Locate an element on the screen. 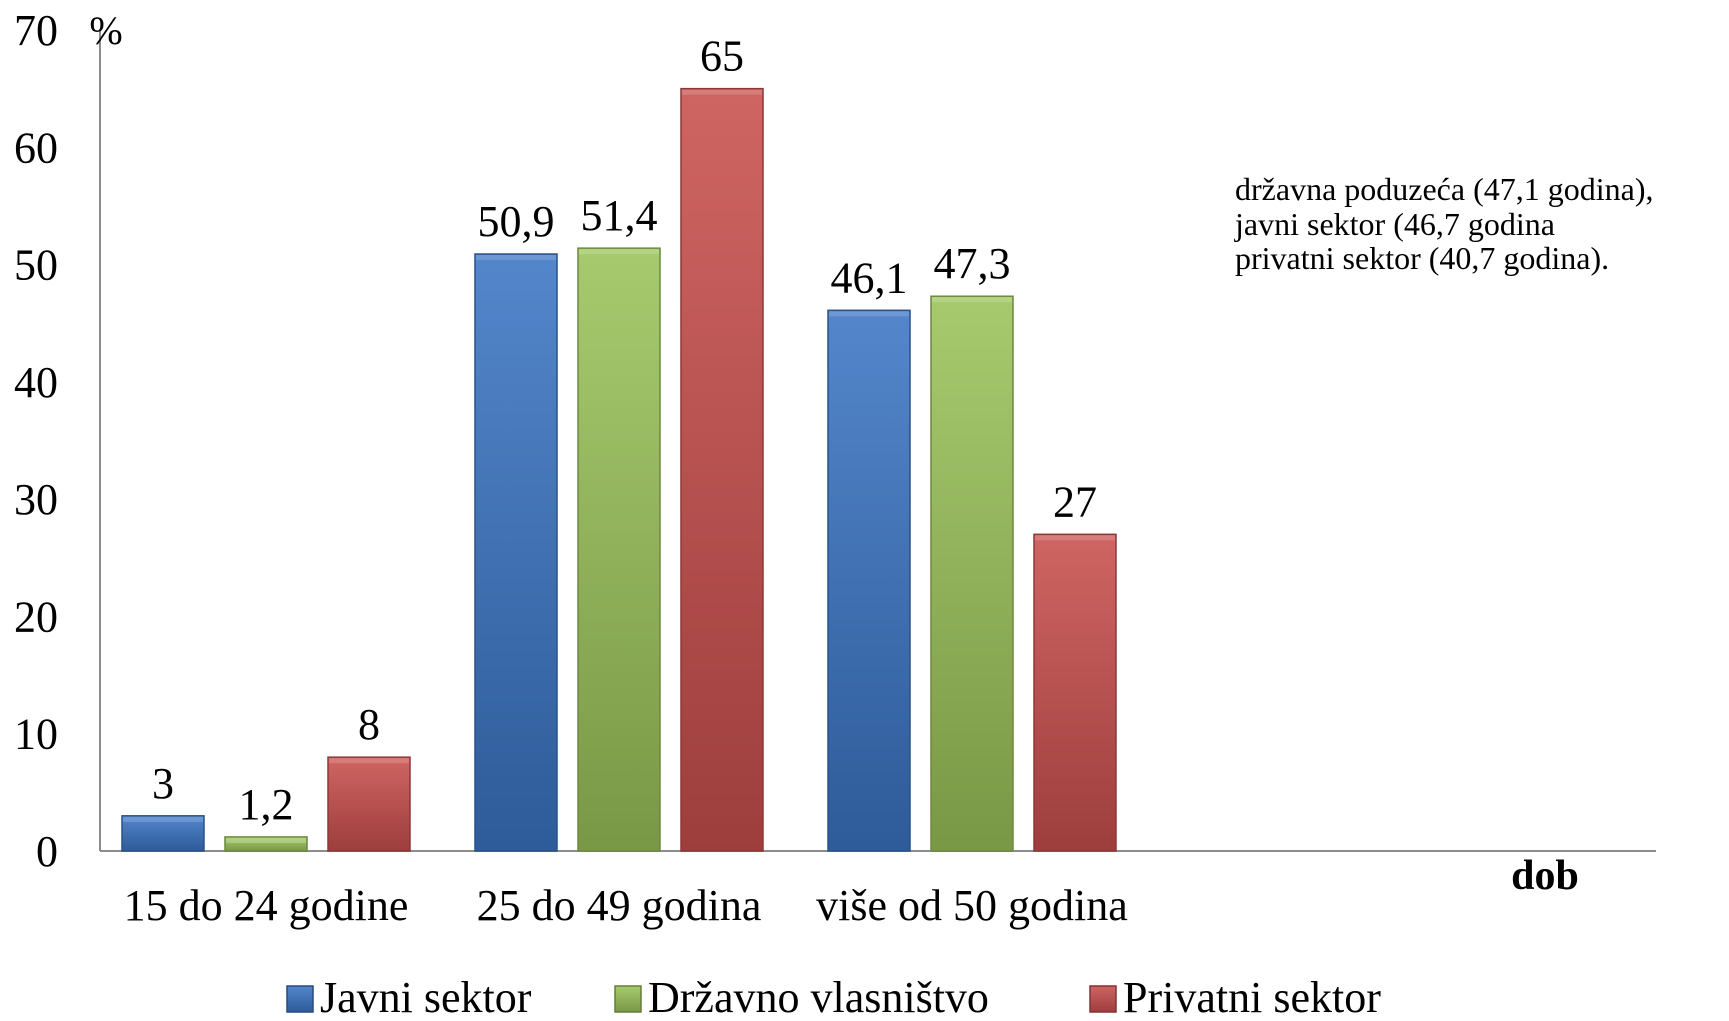 This screenshot has height=1021, width=1729. data-label: 65 is located at coordinates (722, 56).